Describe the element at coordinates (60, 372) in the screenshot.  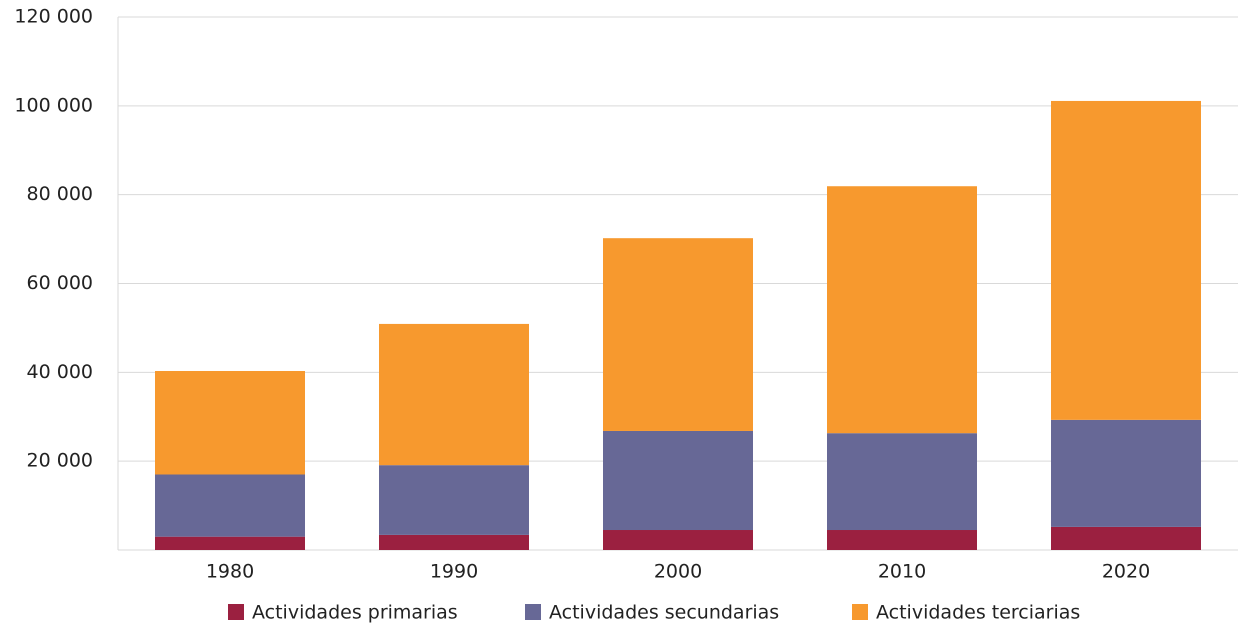
I see `y-tick-label: 40 000` at that location.